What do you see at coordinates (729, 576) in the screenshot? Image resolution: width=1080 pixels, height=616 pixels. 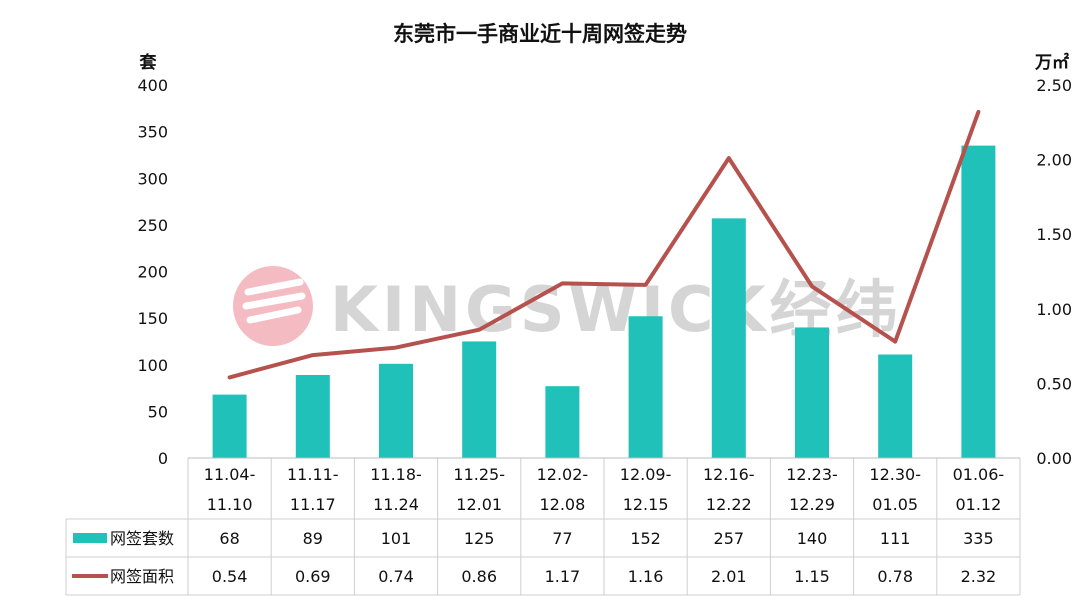 I see `data-label: 2.01` at bounding box center [729, 576].